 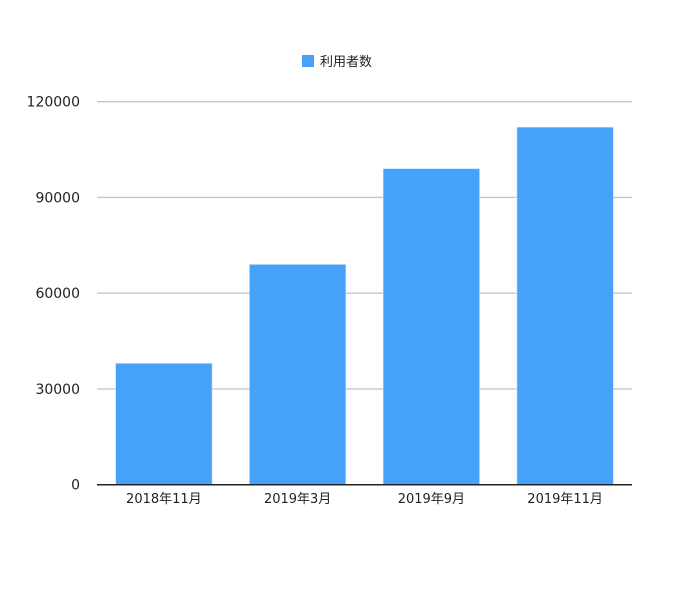 I want to click on y-tick-label: 30000, so click(x=57, y=390).